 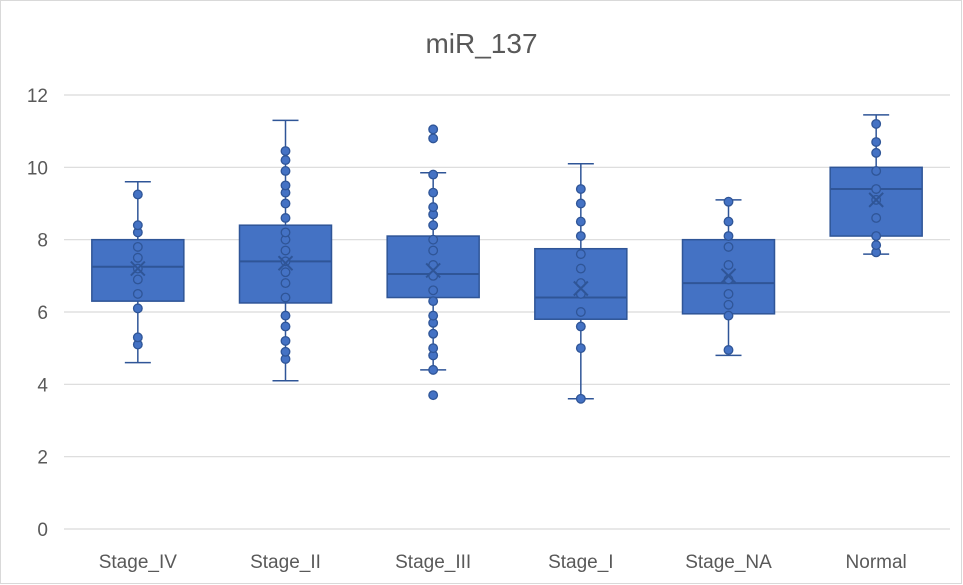 I want to click on x-tick-label: Stage_NA, so click(x=728, y=562).